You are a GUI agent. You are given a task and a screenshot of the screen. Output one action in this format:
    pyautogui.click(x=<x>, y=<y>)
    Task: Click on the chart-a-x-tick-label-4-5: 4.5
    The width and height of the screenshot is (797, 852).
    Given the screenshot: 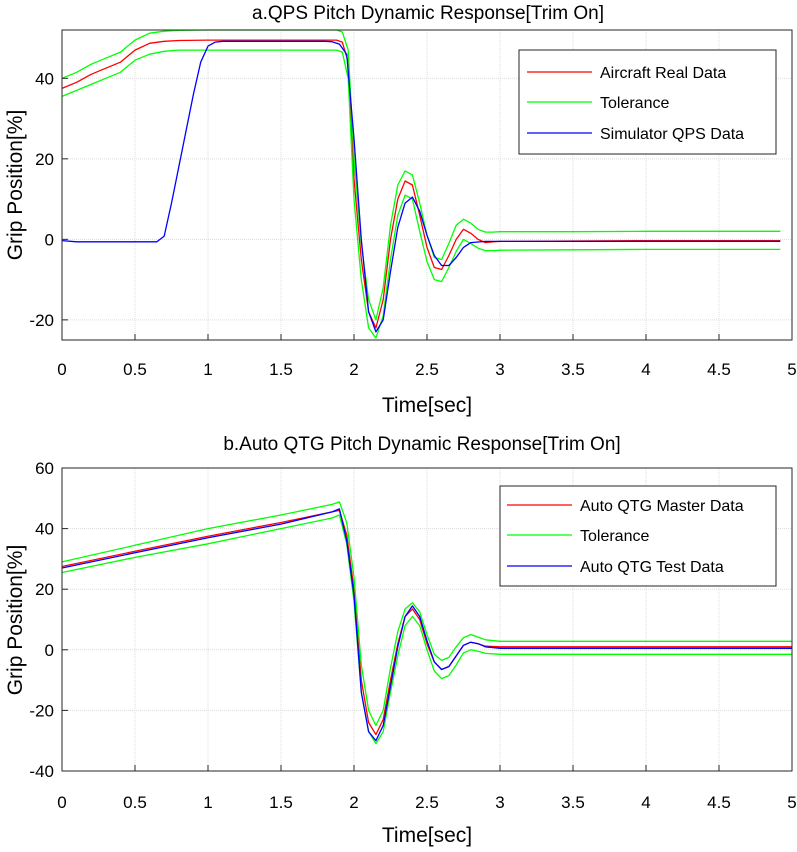 What is the action you would take?
    pyautogui.click(x=719, y=369)
    